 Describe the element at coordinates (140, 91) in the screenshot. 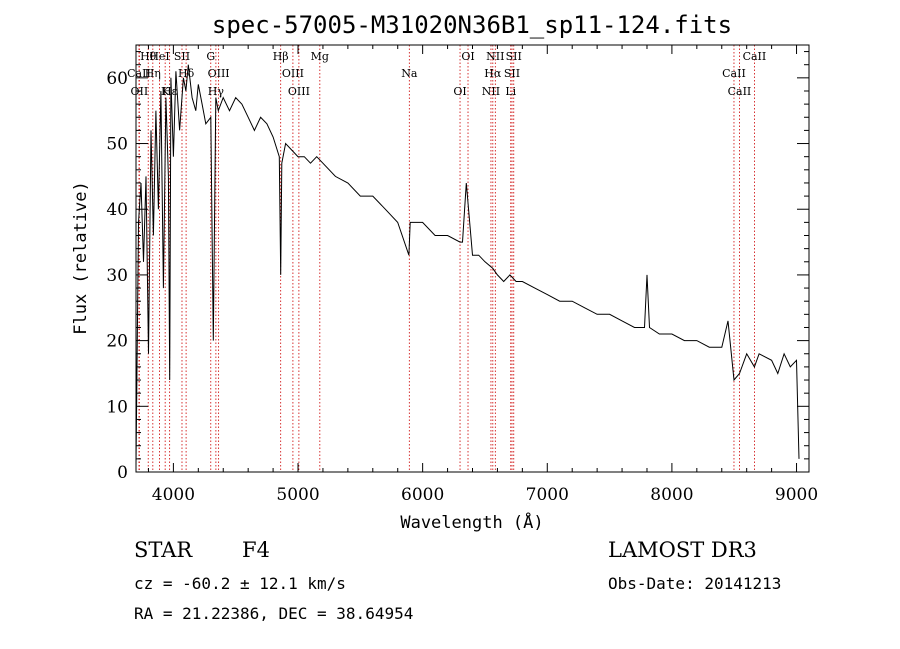

I see `line-marker-label: OII` at that location.